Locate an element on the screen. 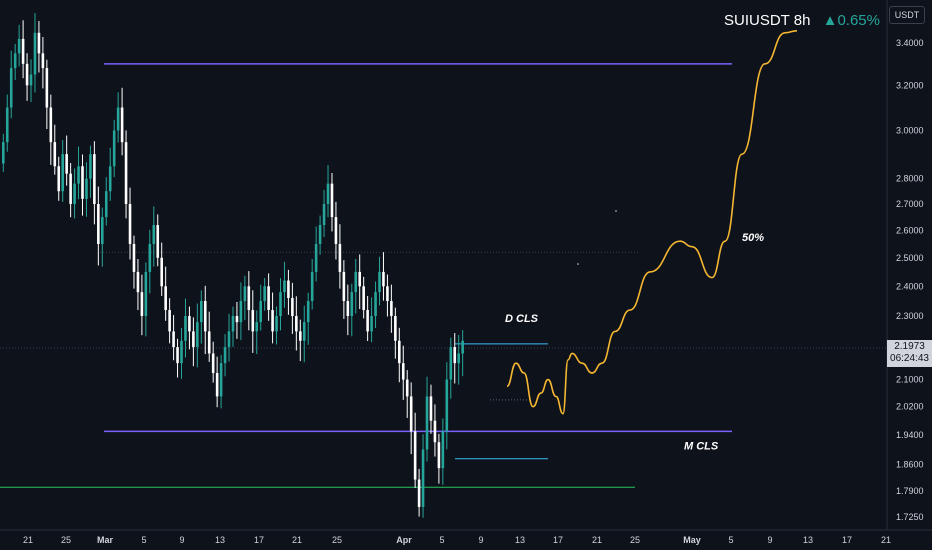  change-indicator: ▲0.65% is located at coordinates (851, 20).